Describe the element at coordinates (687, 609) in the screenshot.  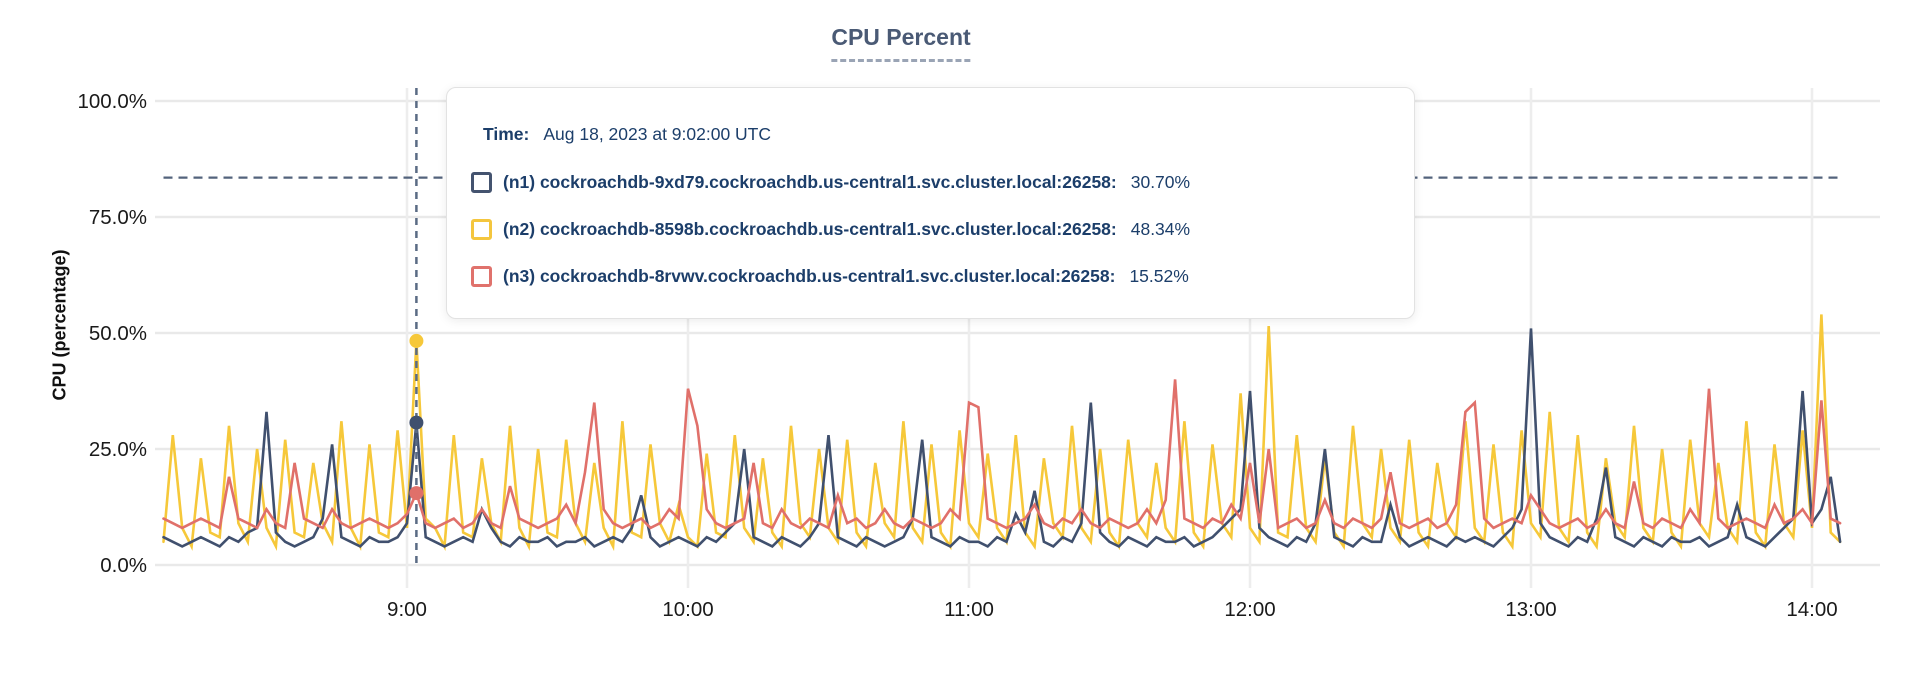
I see `x-tick-label: 10:00` at that location.